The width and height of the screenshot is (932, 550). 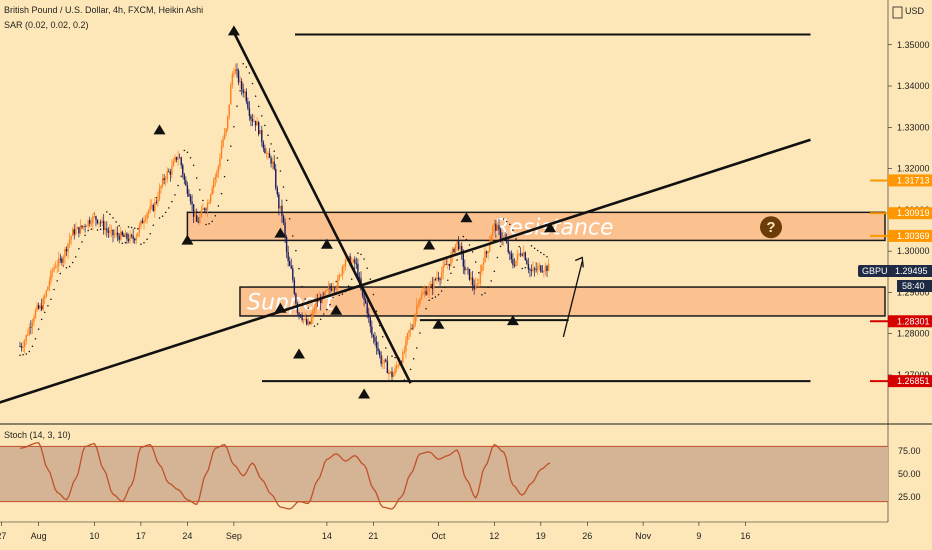 I want to click on date-label: 24, so click(x=187, y=536).